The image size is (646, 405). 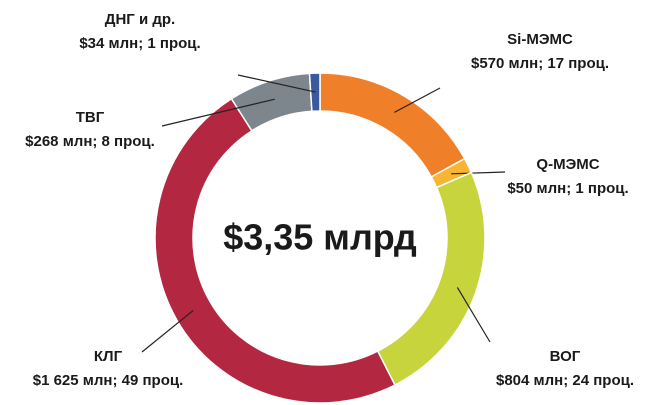 I want to click on value-label: $34 млн; 1 проц., so click(x=139, y=43).